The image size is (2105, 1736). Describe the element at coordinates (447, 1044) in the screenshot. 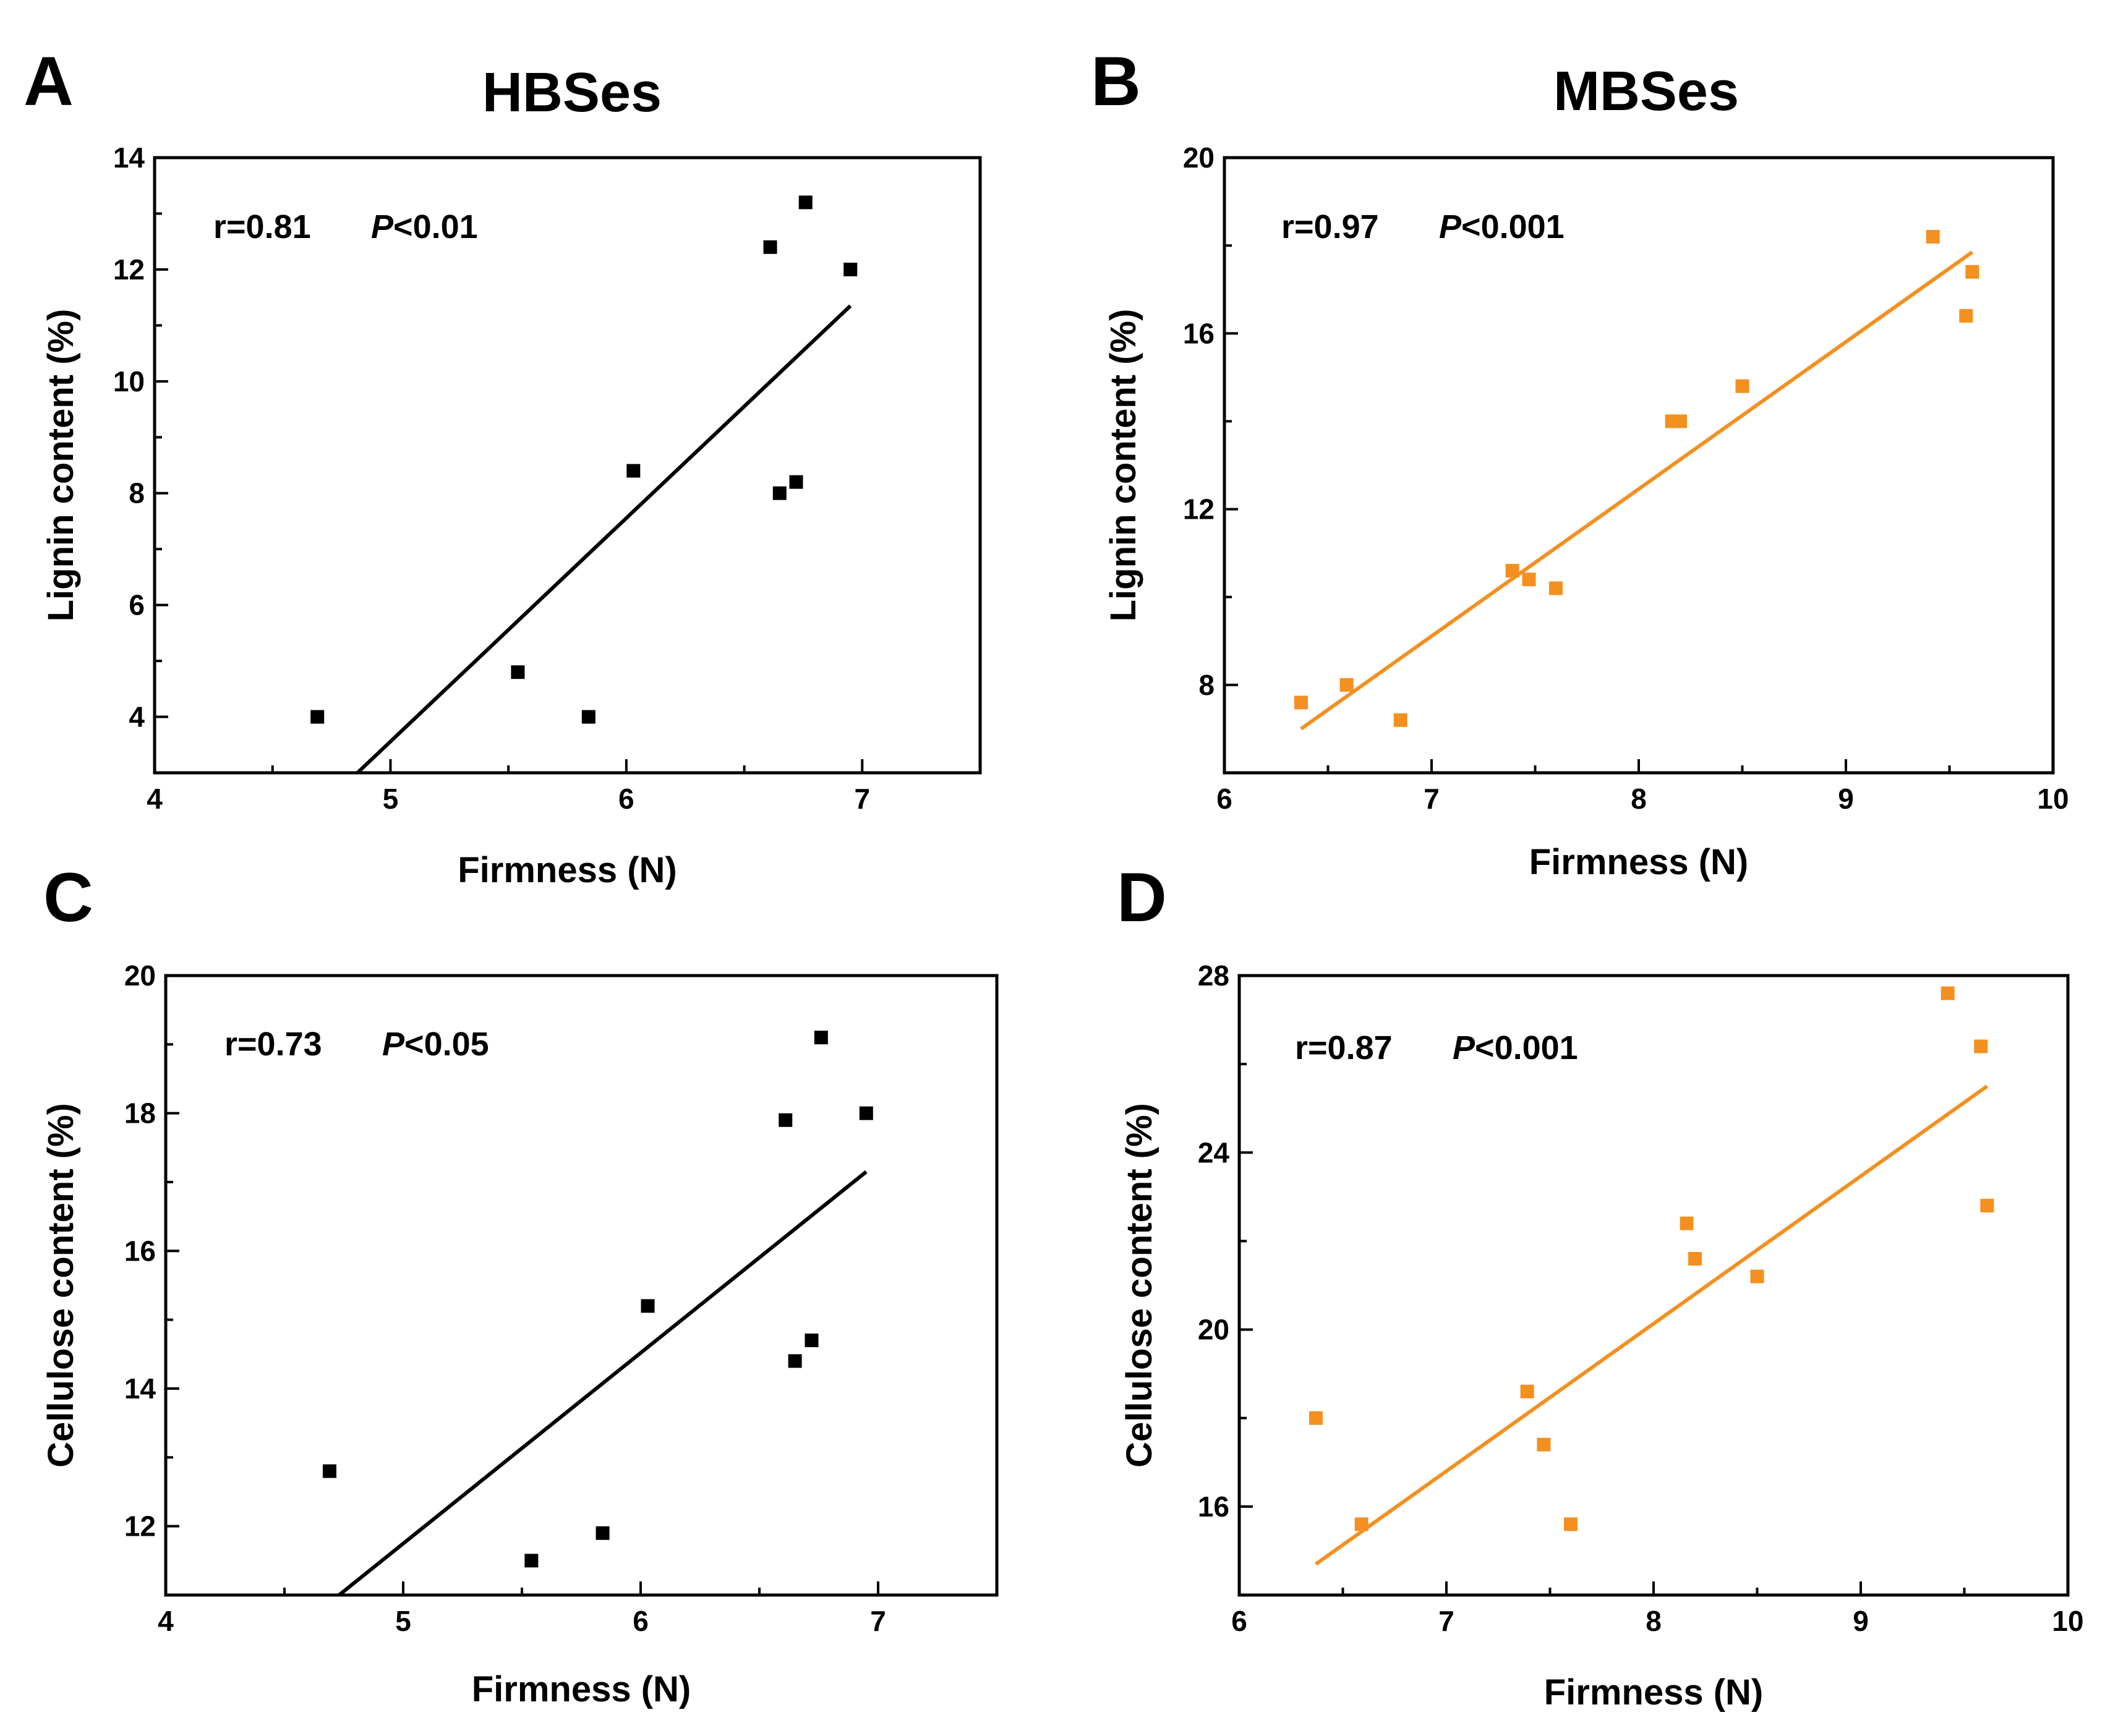

I see `p-value: <0.05` at that location.